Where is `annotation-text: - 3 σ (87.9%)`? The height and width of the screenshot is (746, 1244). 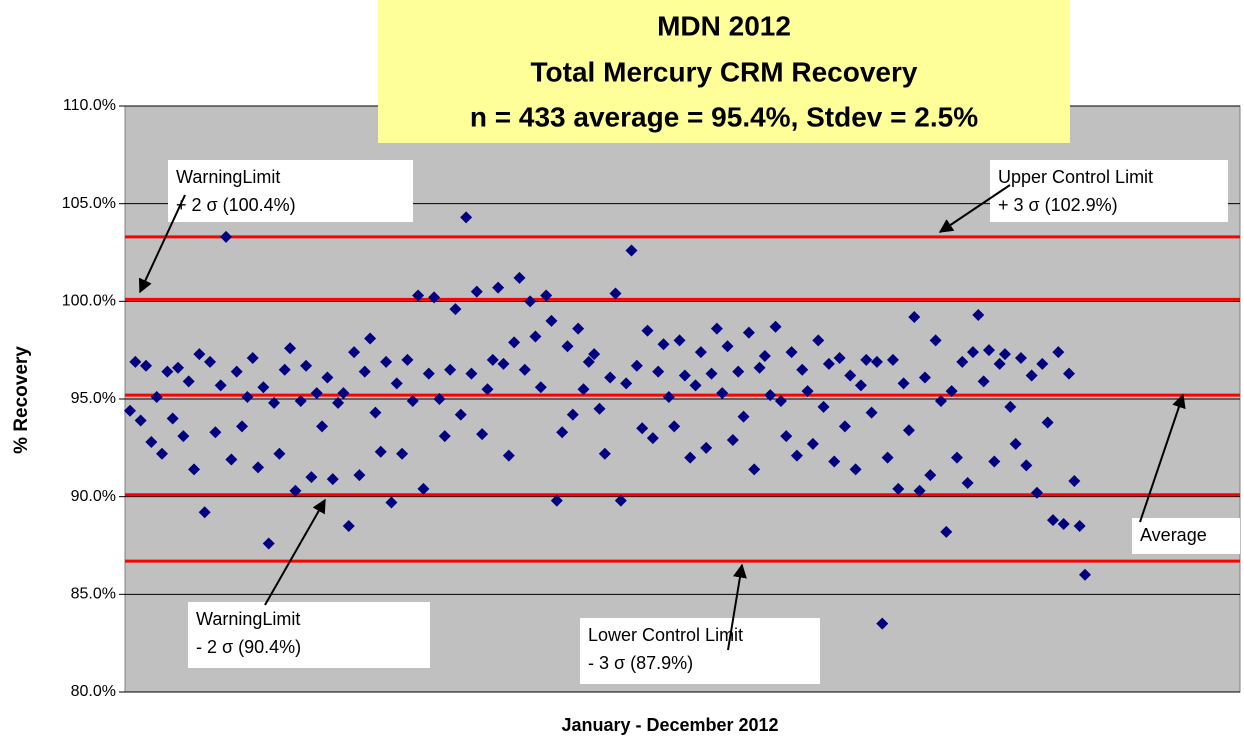 annotation-text: - 3 σ (87.9%) is located at coordinates (640, 663).